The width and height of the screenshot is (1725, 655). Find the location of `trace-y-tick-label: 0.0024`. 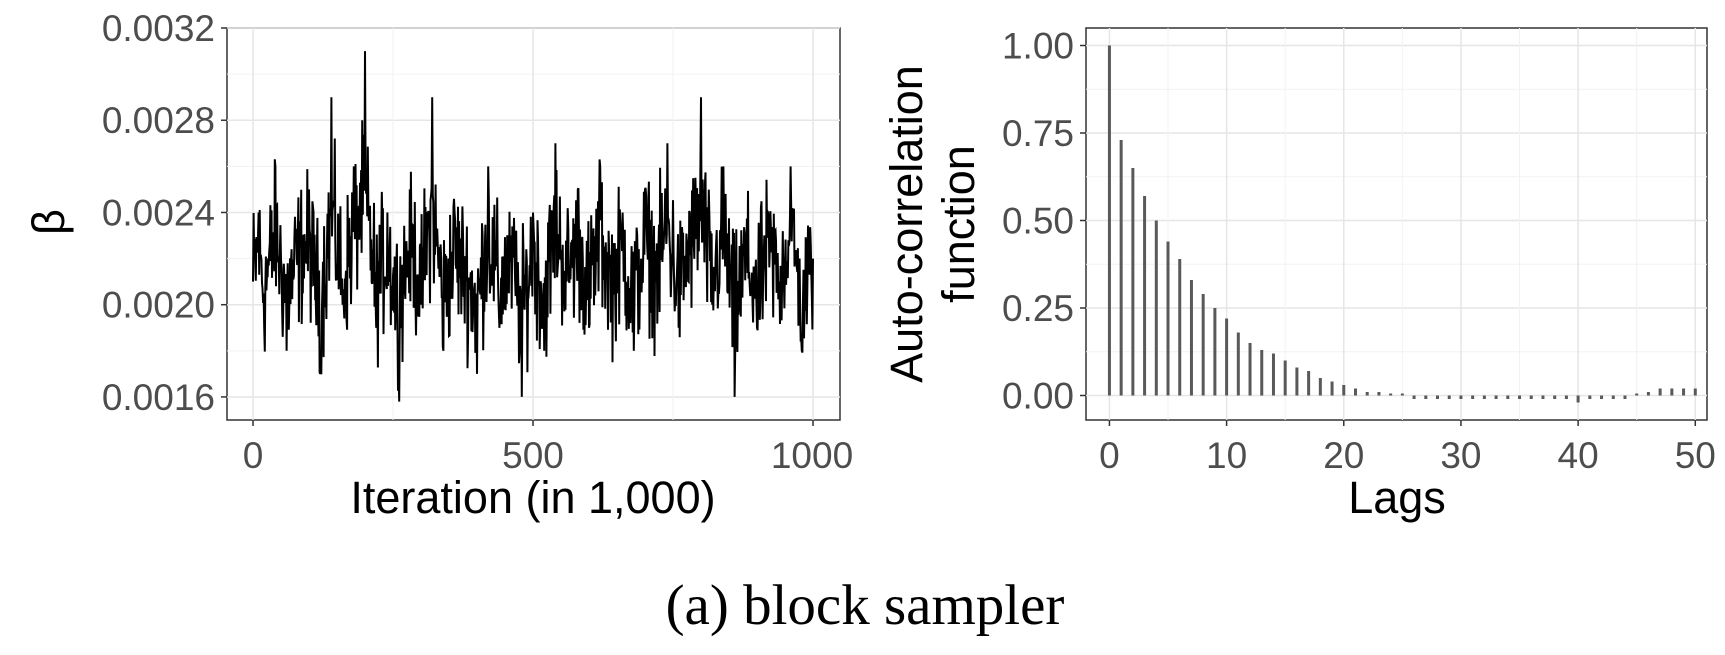

trace-y-tick-label: 0.0024 is located at coordinates (158, 212).